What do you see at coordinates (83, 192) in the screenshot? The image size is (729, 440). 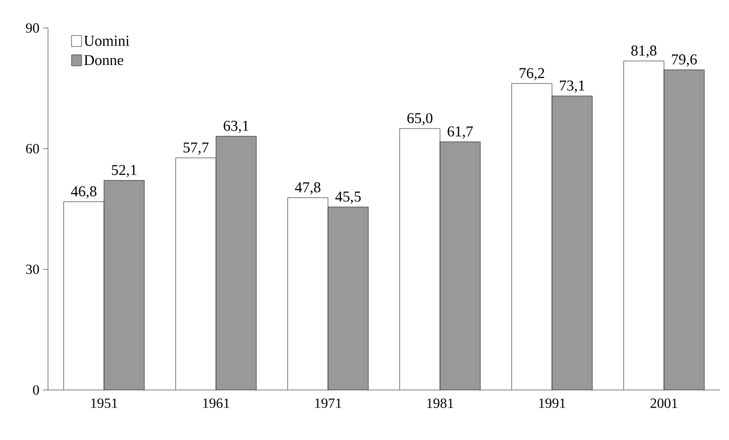 I see `data-label: 46,8` at bounding box center [83, 192].